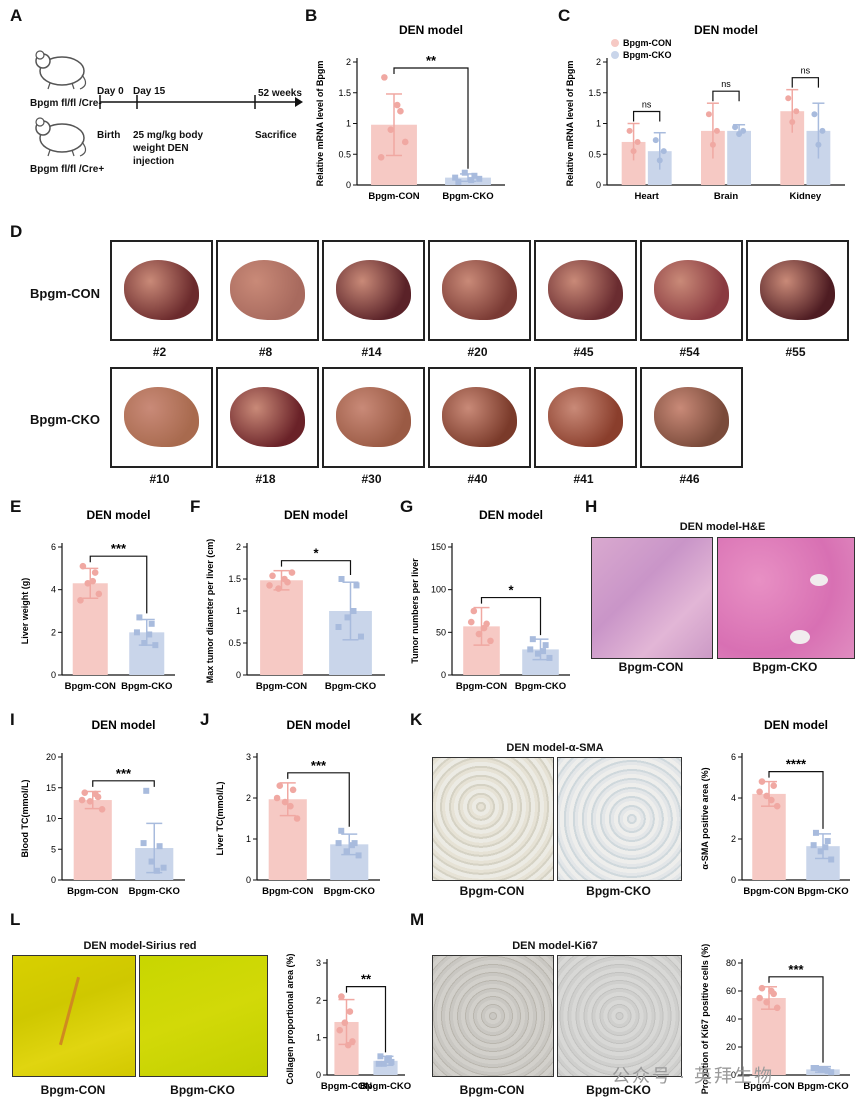  Describe the element at coordinates (205, 719) in the screenshot. I see `panel-letter-j: J` at that location.